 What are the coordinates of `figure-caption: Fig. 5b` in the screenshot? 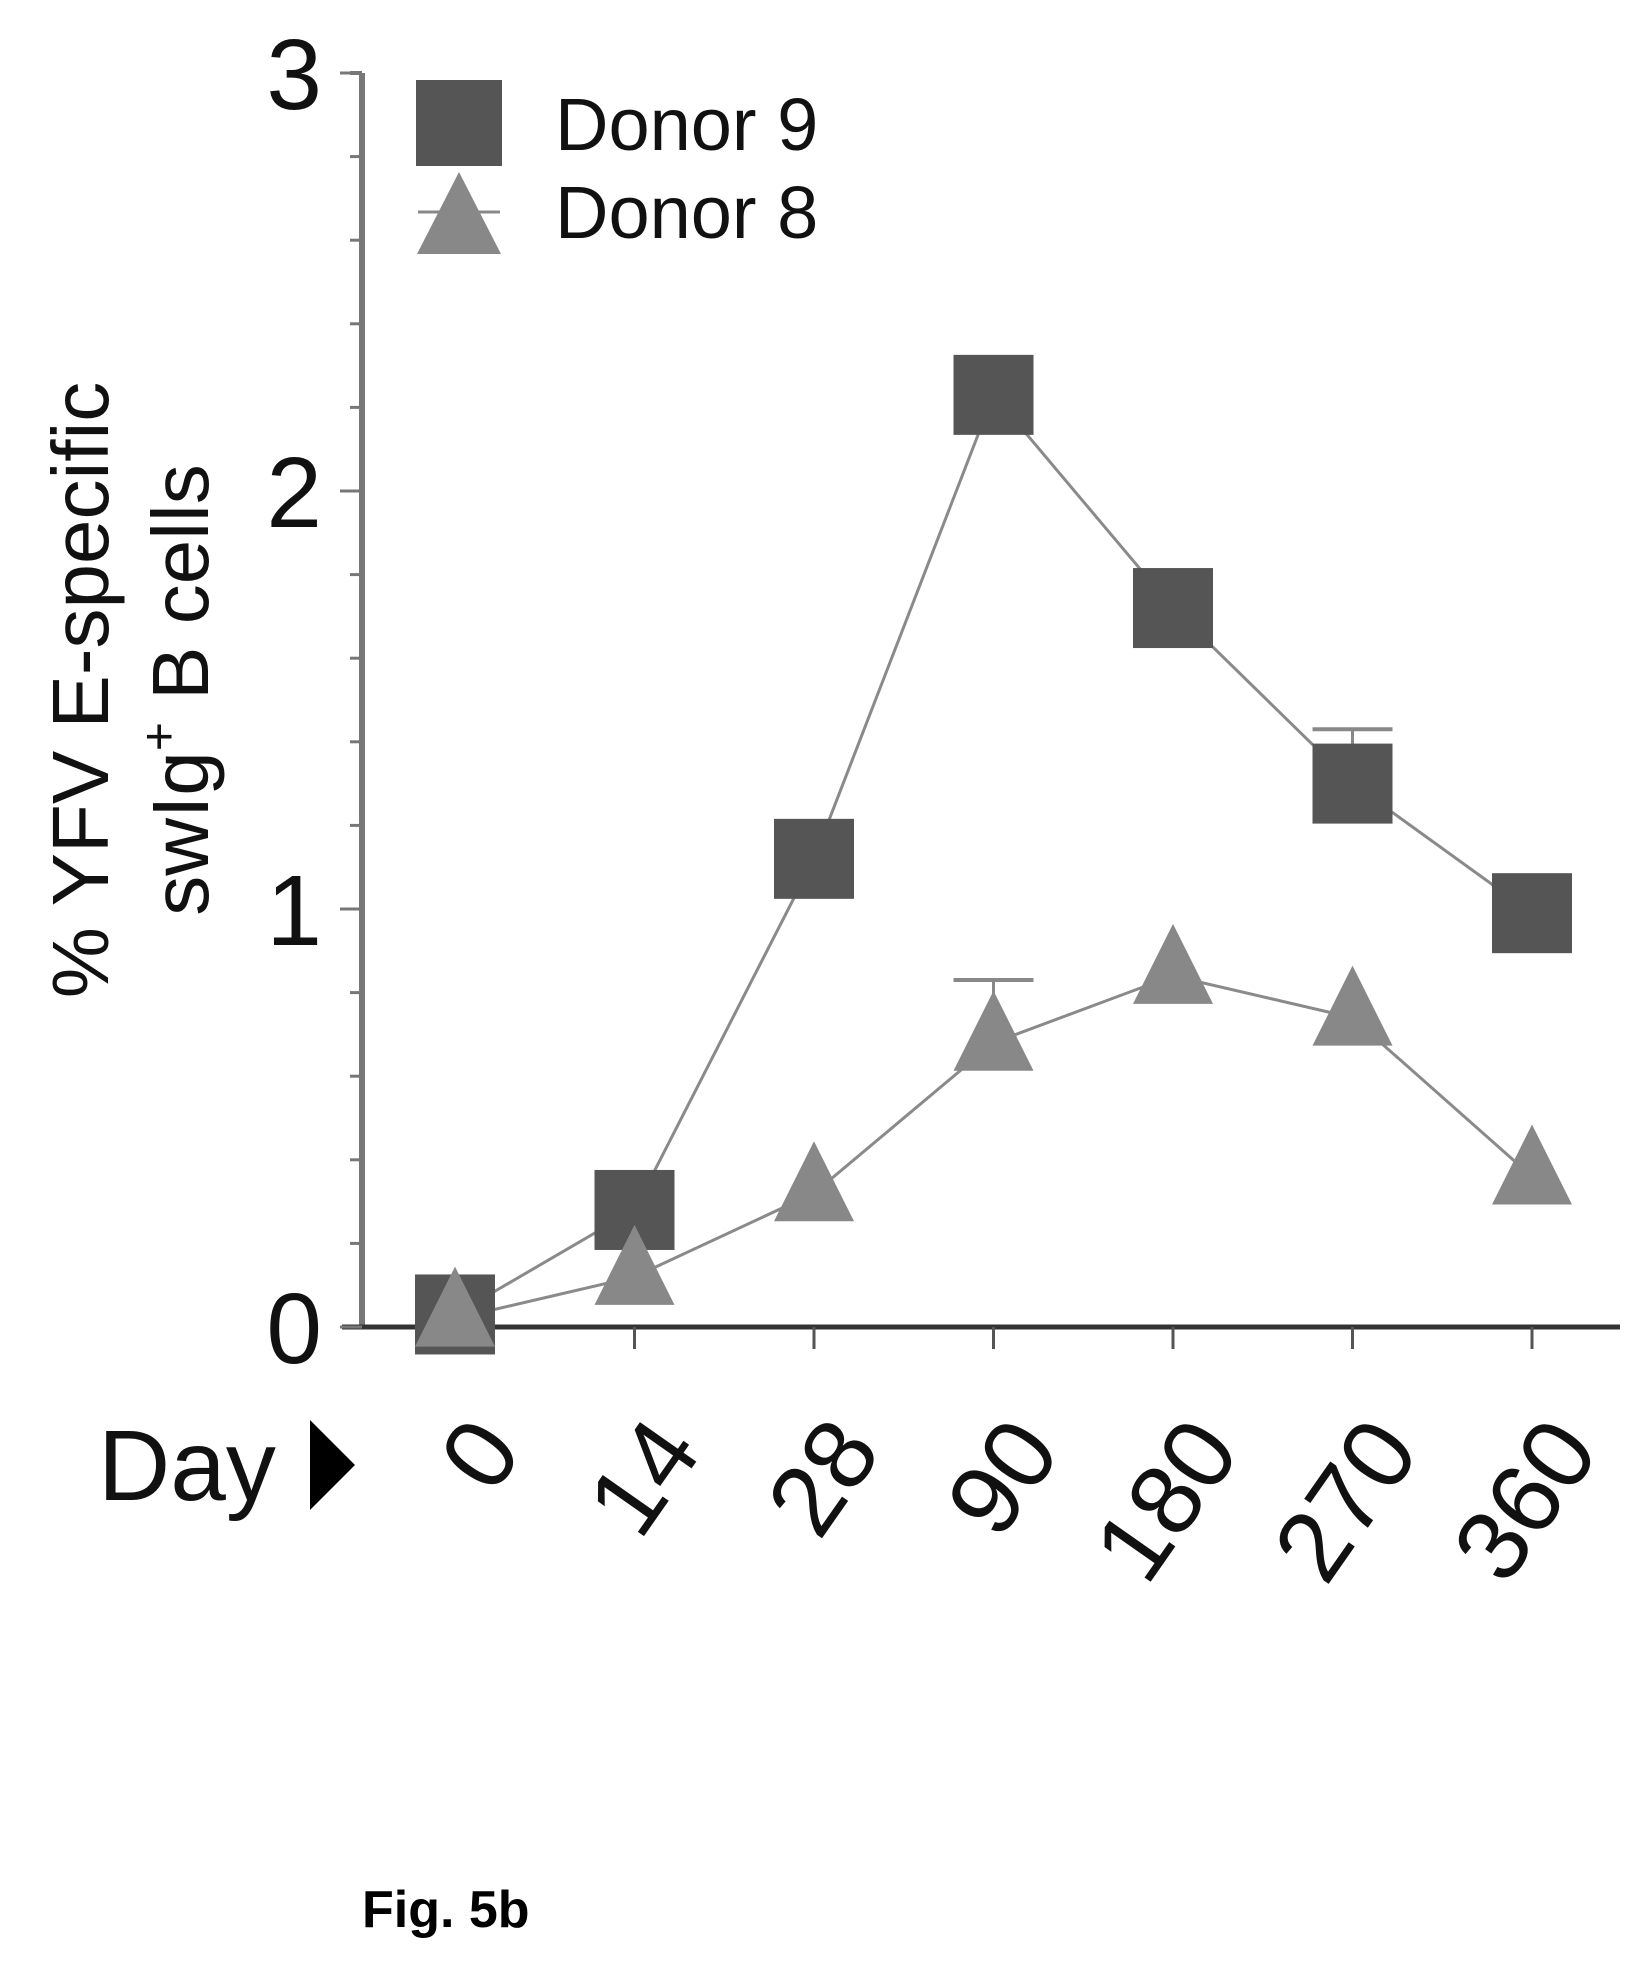 It's located at (446, 1910).